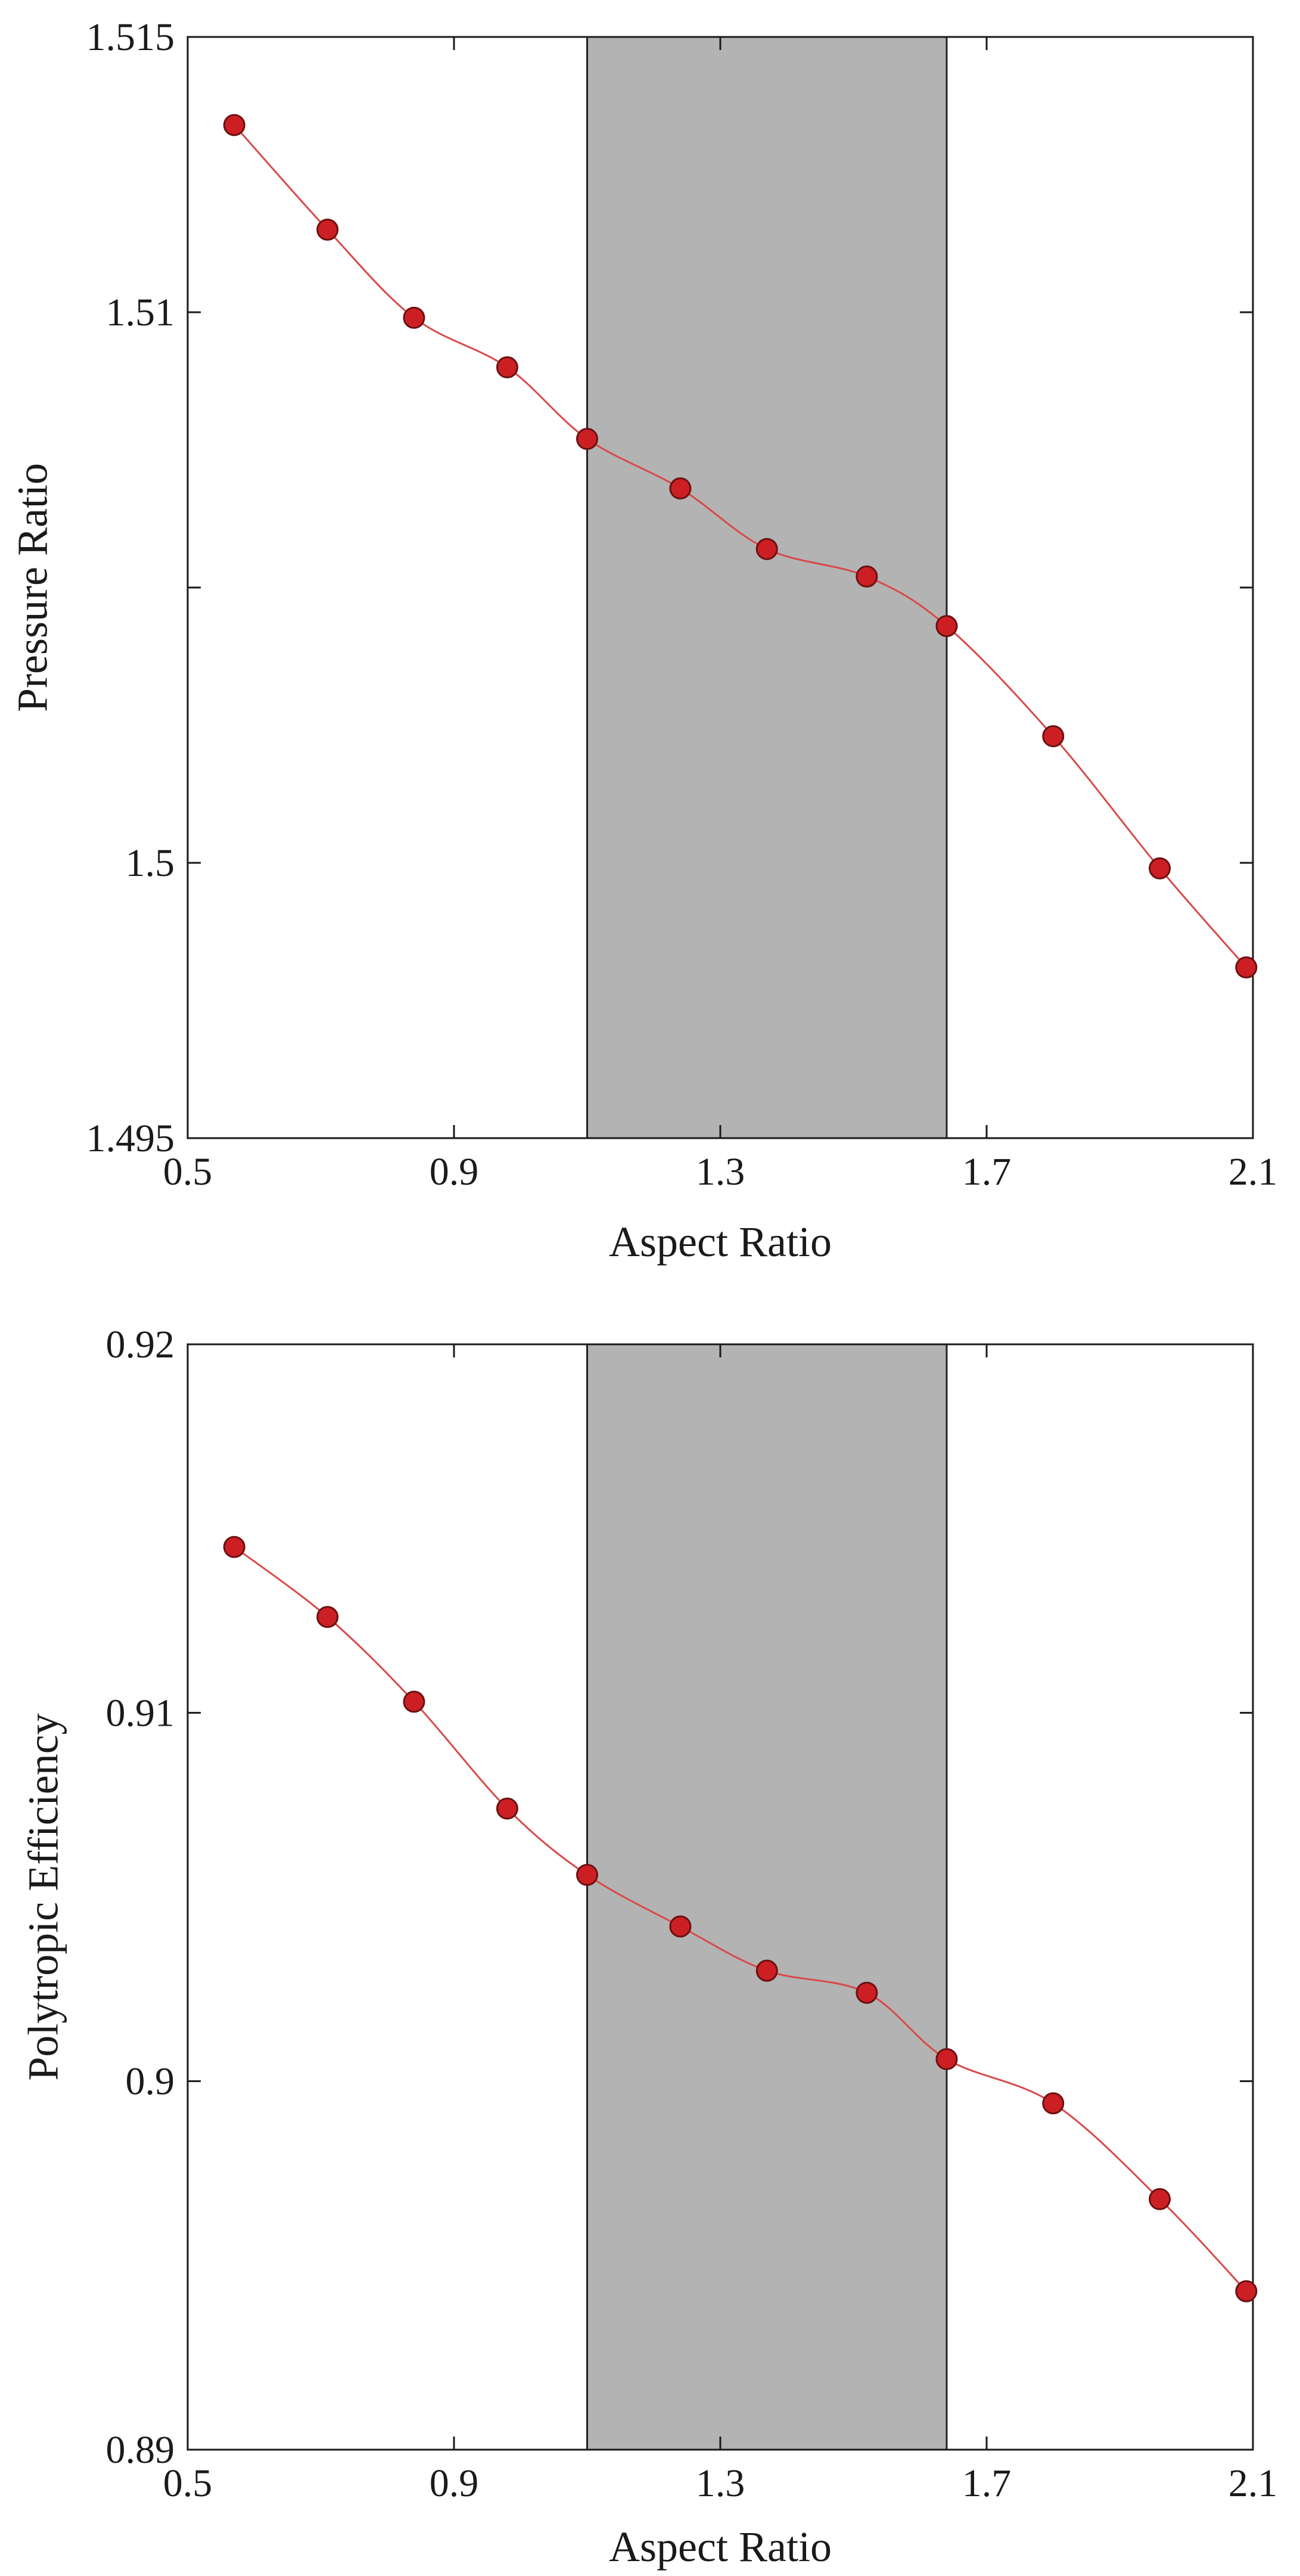  I want to click on y-tick-label: 1.515, so click(130, 37).